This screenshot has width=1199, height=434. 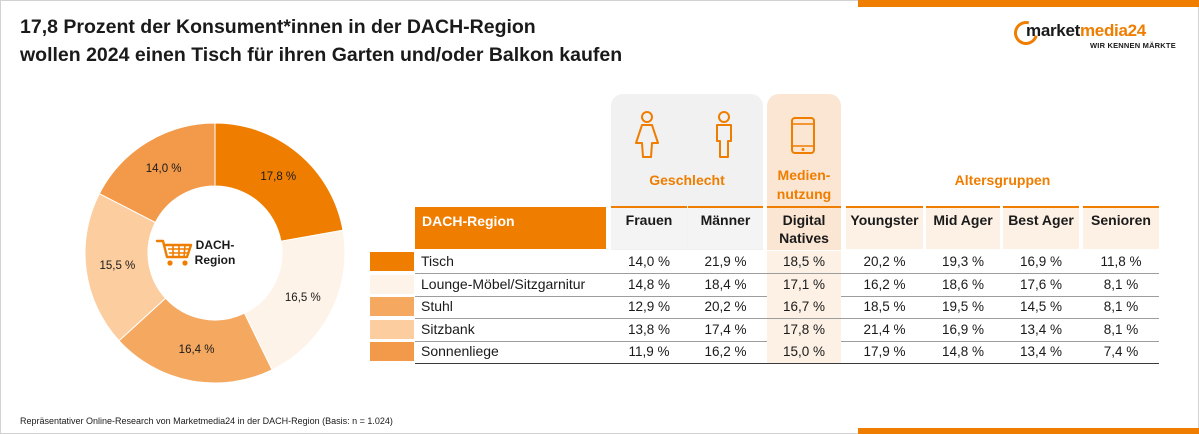 What do you see at coordinates (724, 134) in the screenshot?
I see `male-person-icon` at bounding box center [724, 134].